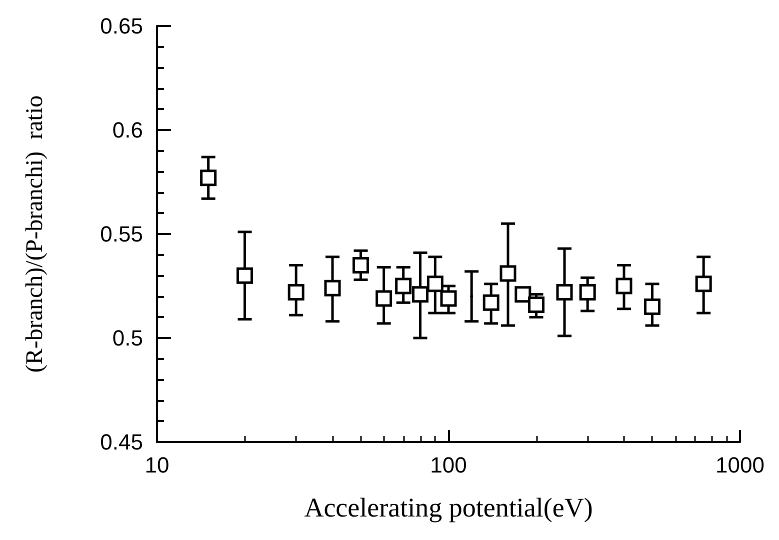 The height and width of the screenshot is (540, 779). Describe the element at coordinates (157, 465) in the screenshot. I see `x-tick-label: 10` at that location.